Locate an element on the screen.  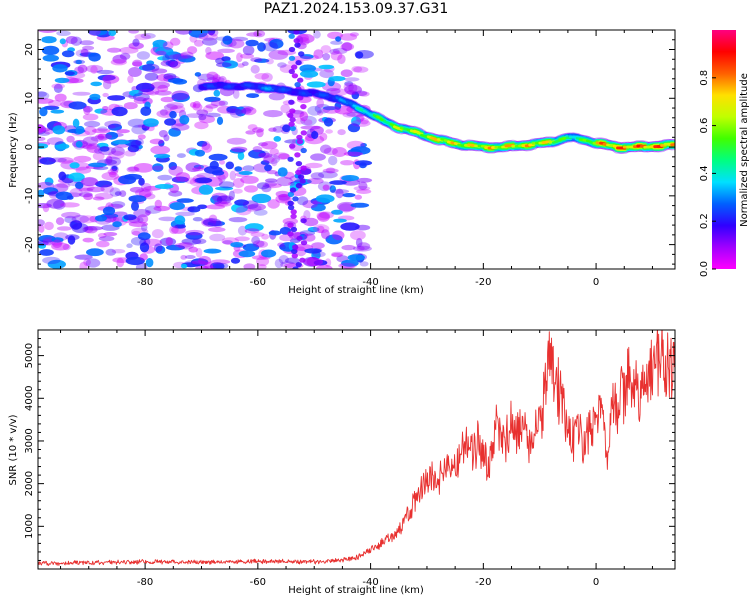
snr-x-axis-label: Height of straight line (km) is located at coordinates (356, 590).